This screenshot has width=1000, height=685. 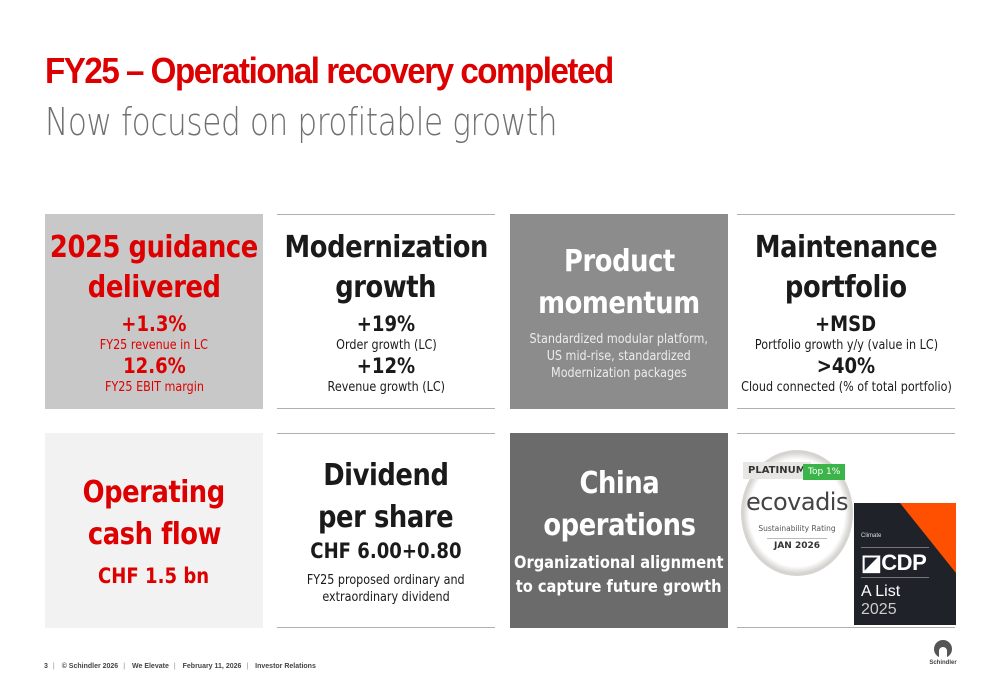 I want to click on tile-heading: growth, so click(x=386, y=287).